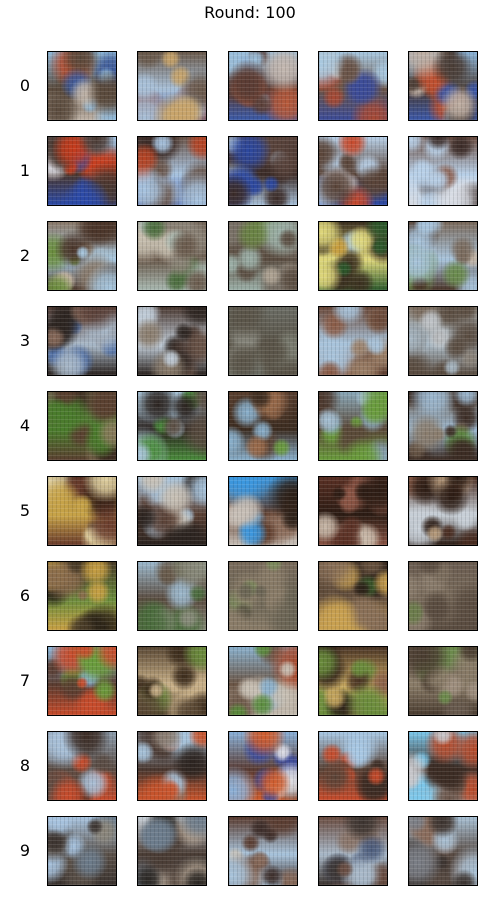 This screenshot has width=500, height=900. What do you see at coordinates (250, 12) in the screenshot?
I see `figure-title: Round: 100` at bounding box center [250, 12].